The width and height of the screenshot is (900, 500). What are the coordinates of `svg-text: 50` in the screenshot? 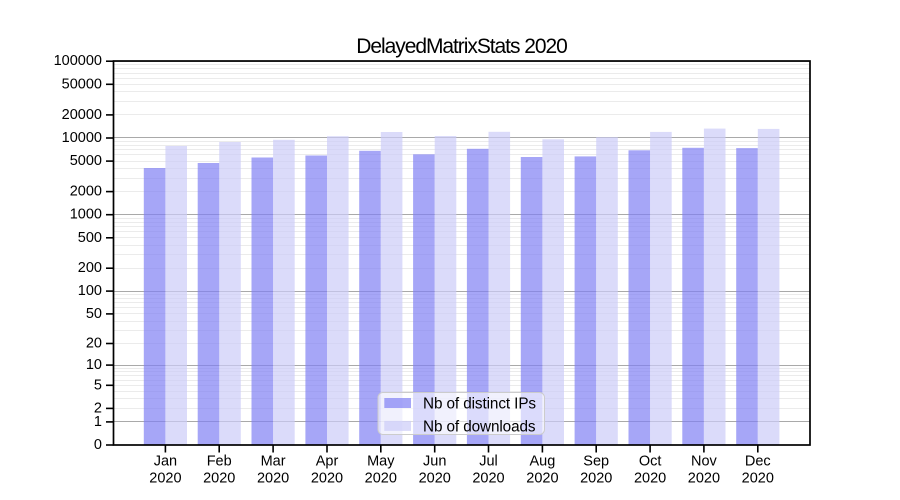 It's located at (94, 314).